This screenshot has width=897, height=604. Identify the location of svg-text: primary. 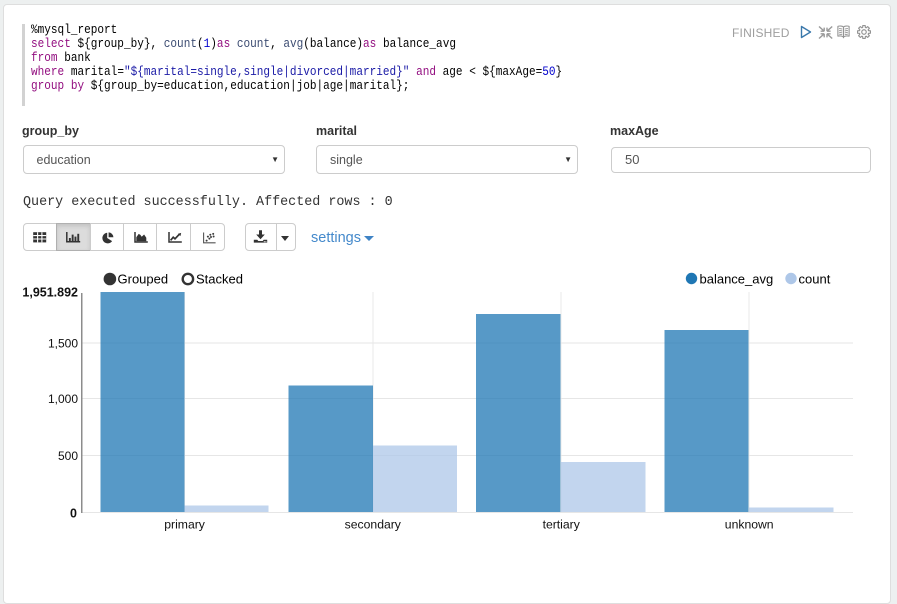
(185, 525).